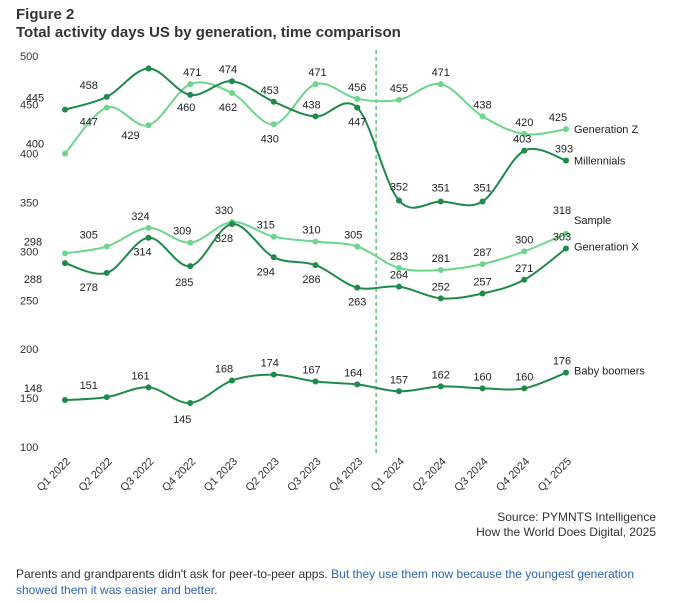 The width and height of the screenshot is (682, 603). I want to click on y-tick-label: 300, so click(29, 252).